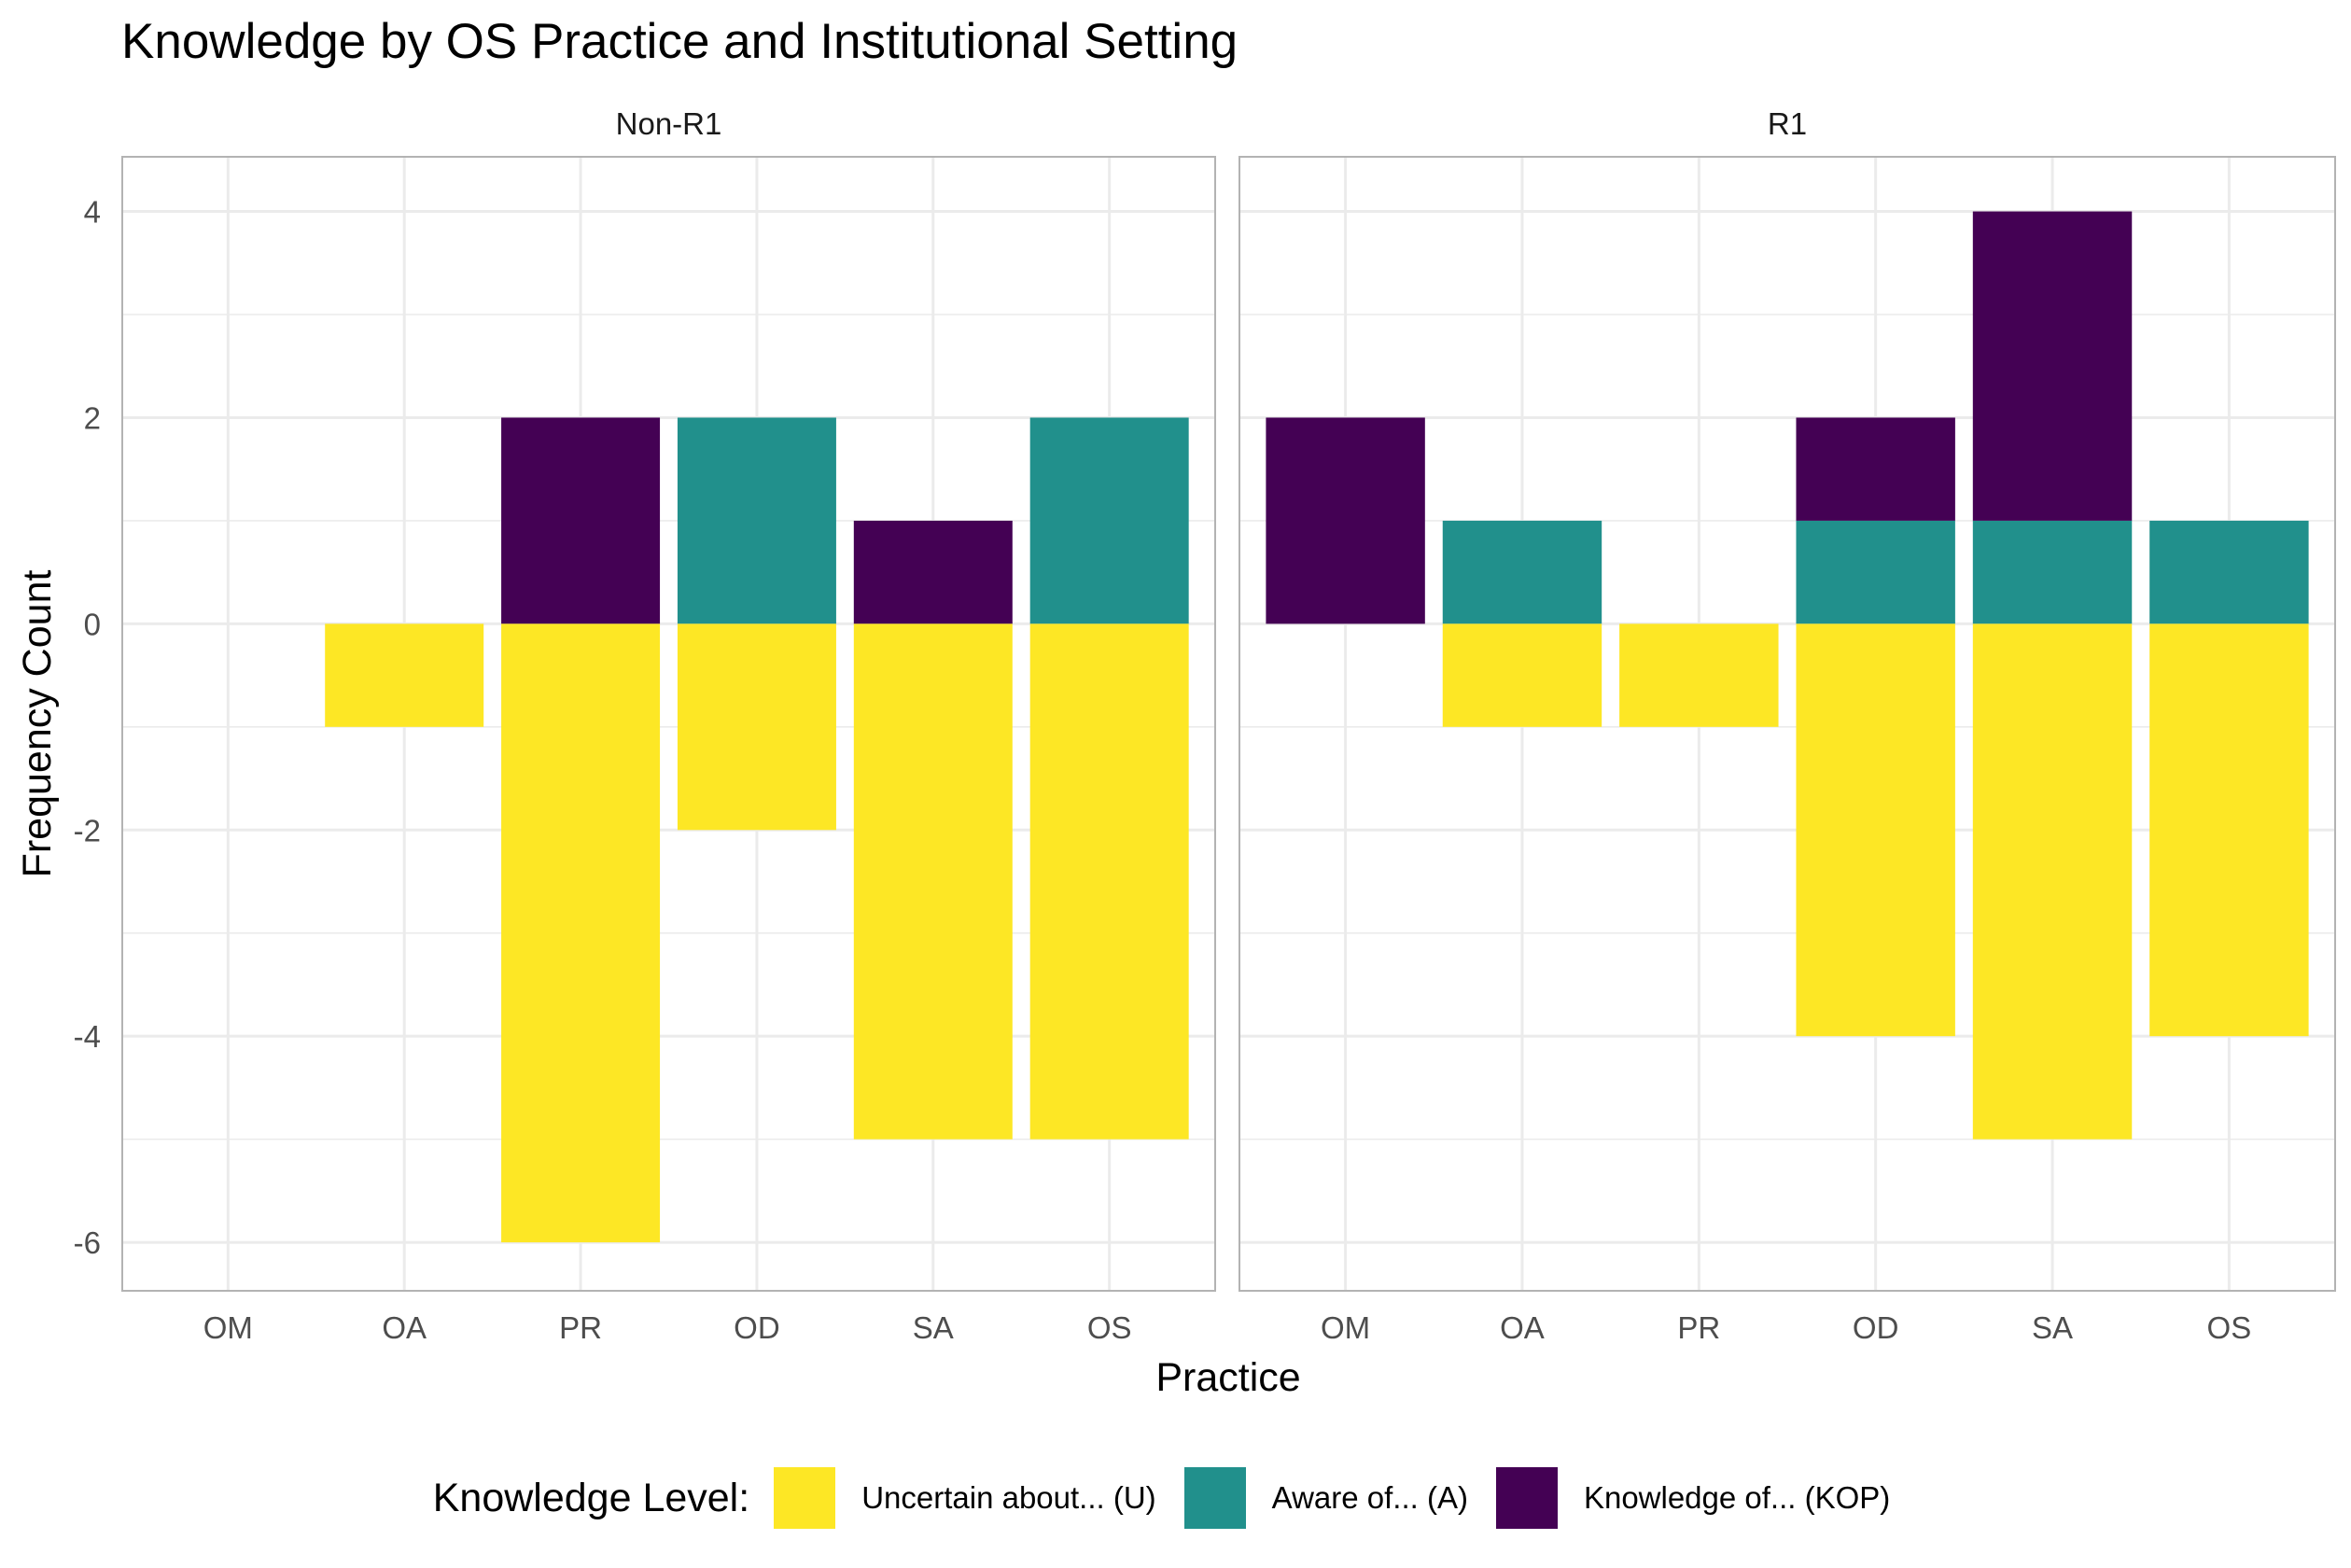  I want to click on bar-r1-sa-a, so click(2052, 572).